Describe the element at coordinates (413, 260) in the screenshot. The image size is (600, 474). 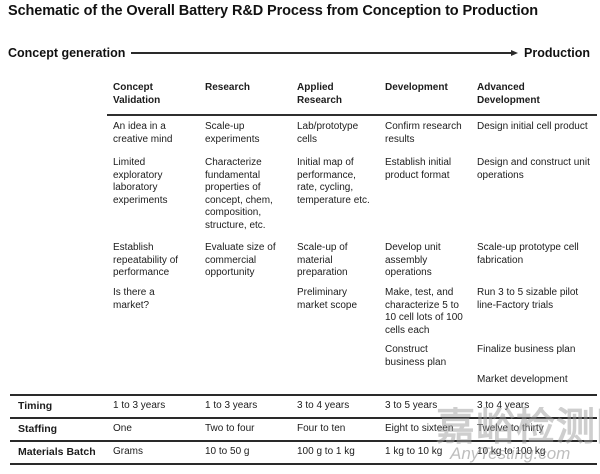
I see `body-cell: Develop unit assembly operations` at that location.